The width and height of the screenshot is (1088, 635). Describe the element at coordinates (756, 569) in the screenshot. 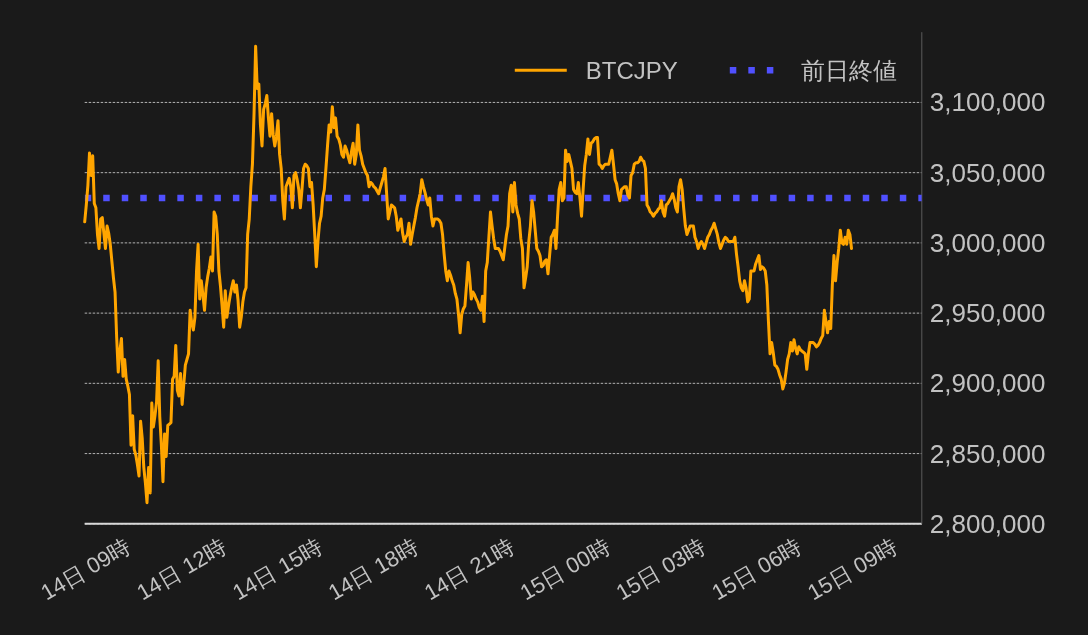

I see `x-tick-label: 15日 06時` at that location.